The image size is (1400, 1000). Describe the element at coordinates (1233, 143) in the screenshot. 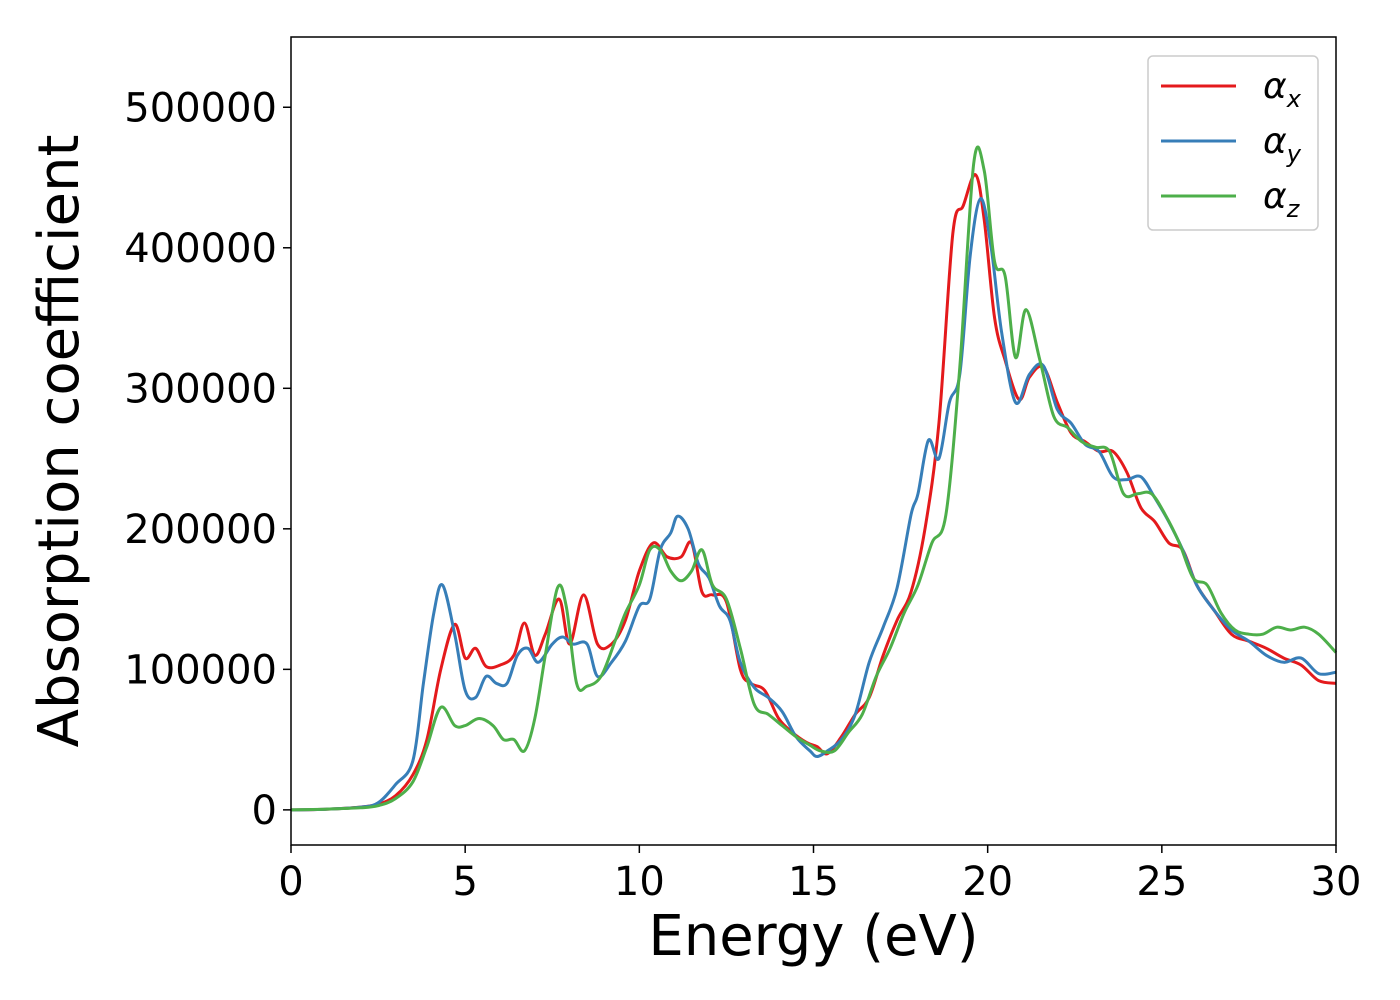

I see `legend-box` at that location.